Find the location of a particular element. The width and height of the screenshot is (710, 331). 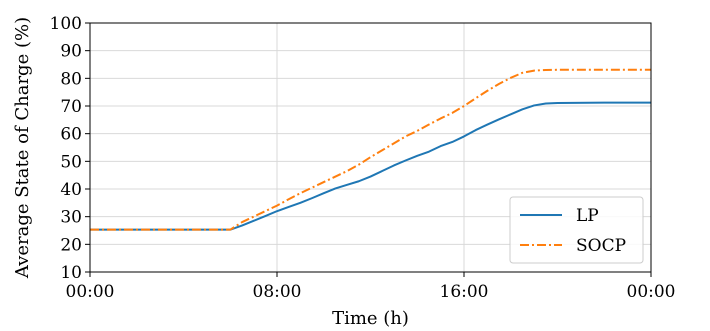

x-tick-label: 08:00 is located at coordinates (277, 292).